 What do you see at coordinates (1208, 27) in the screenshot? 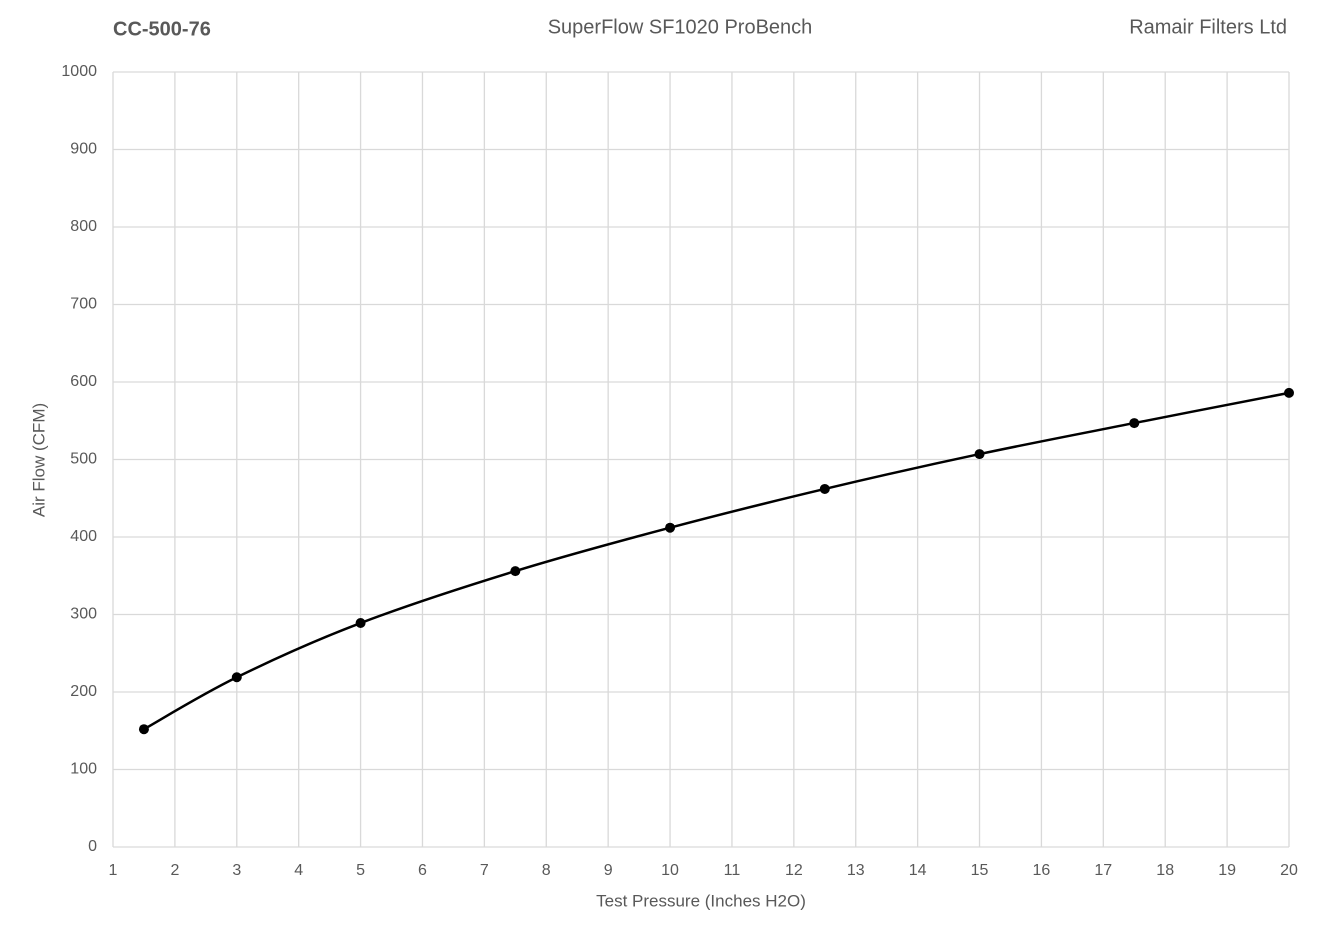
I see `source-label: Ramair Filters Ltd` at bounding box center [1208, 27].